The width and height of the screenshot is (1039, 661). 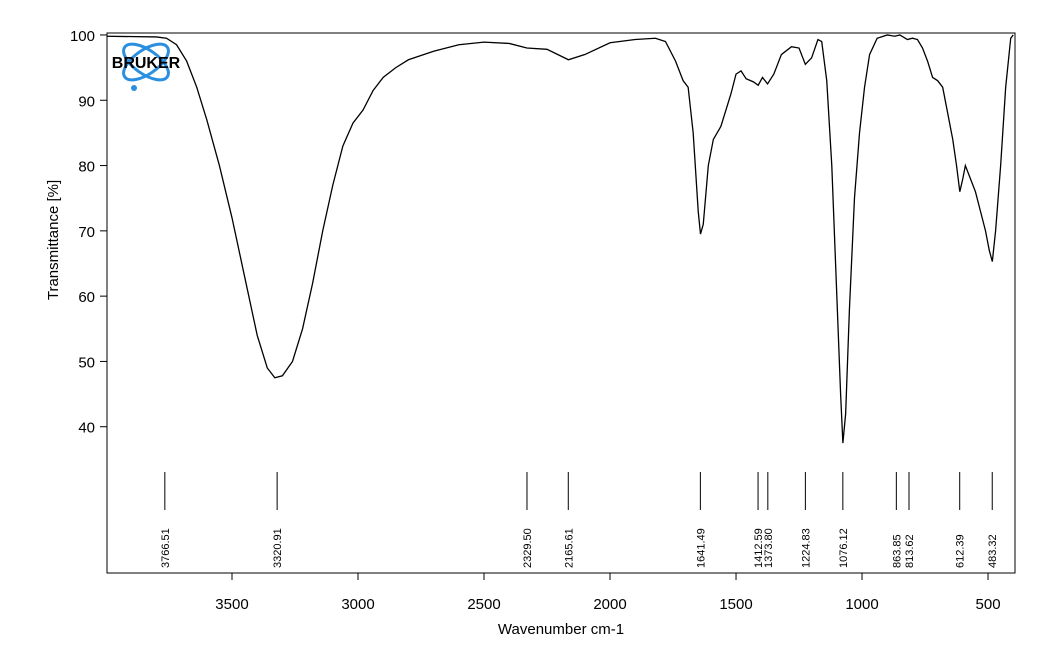 I want to click on peak-label: 863.85, so click(x=897, y=551).